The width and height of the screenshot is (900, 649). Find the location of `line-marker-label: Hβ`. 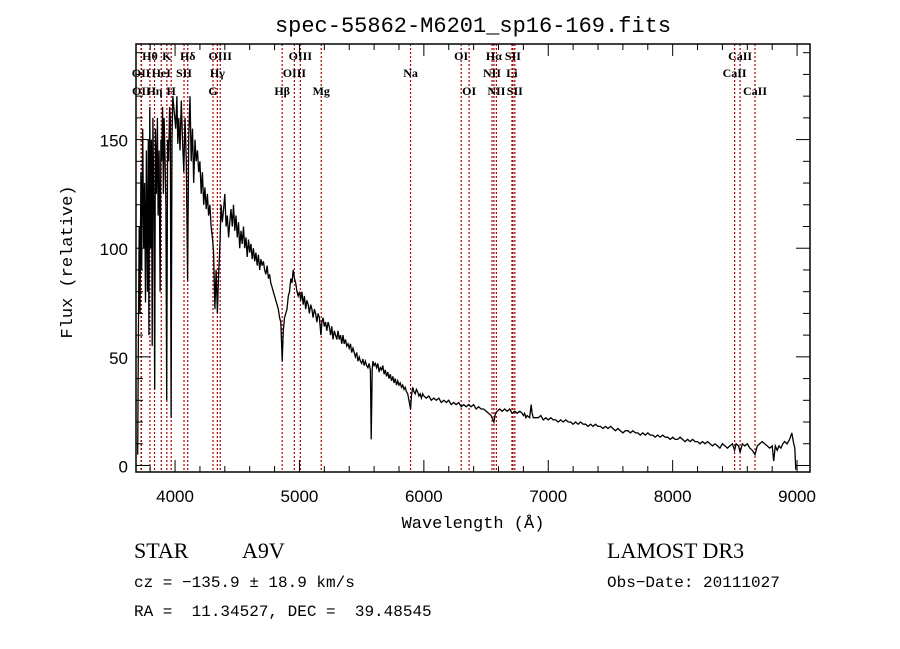

line-marker-label: Hβ is located at coordinates (282, 91).